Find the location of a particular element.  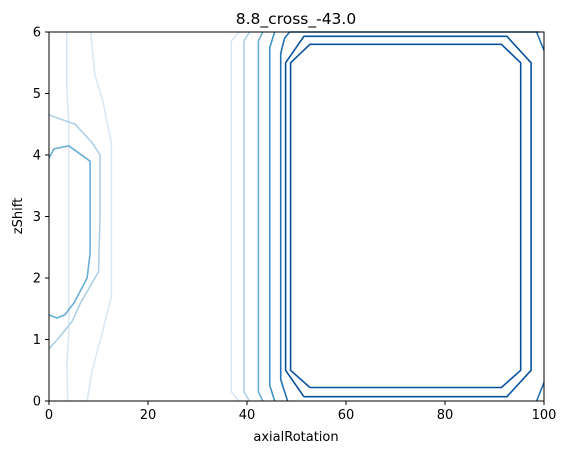

x-axis-label: axialRotation is located at coordinates (295, 437).